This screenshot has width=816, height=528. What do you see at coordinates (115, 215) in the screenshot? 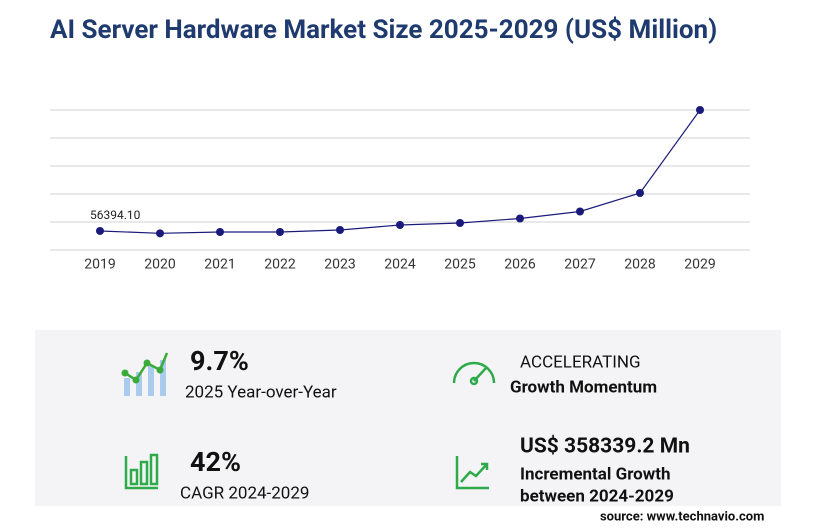
I see `value-label: 56394.10` at bounding box center [115, 215].